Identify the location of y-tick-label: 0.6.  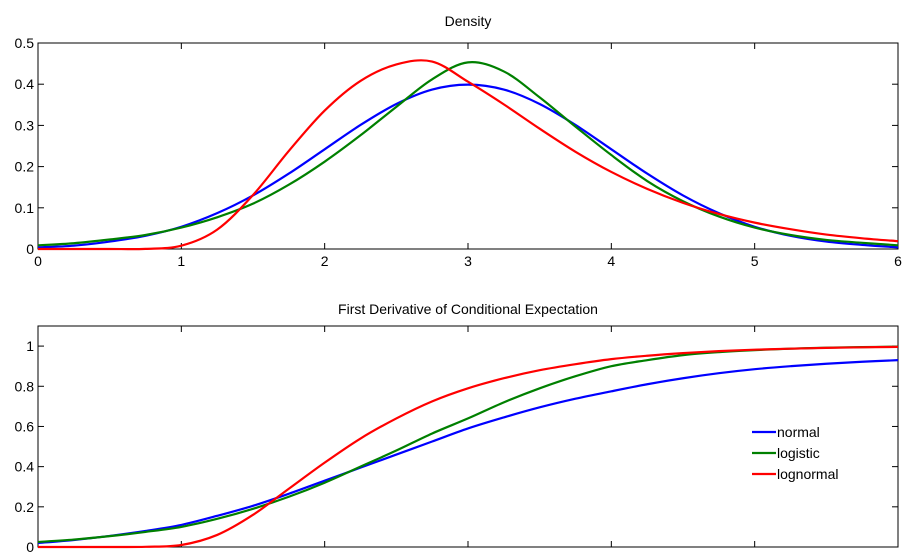
(25, 426).